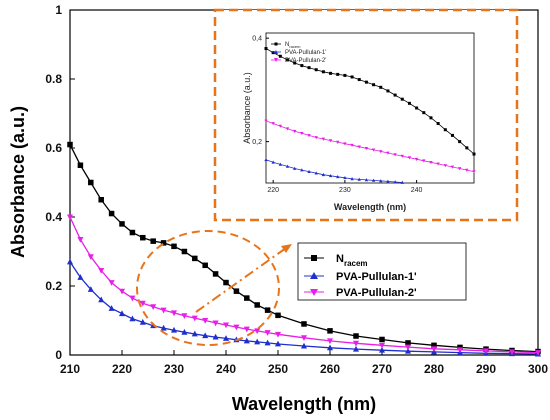 The image size is (550, 420). I want to click on main-y-tick-label: 0.8, so click(53, 79).